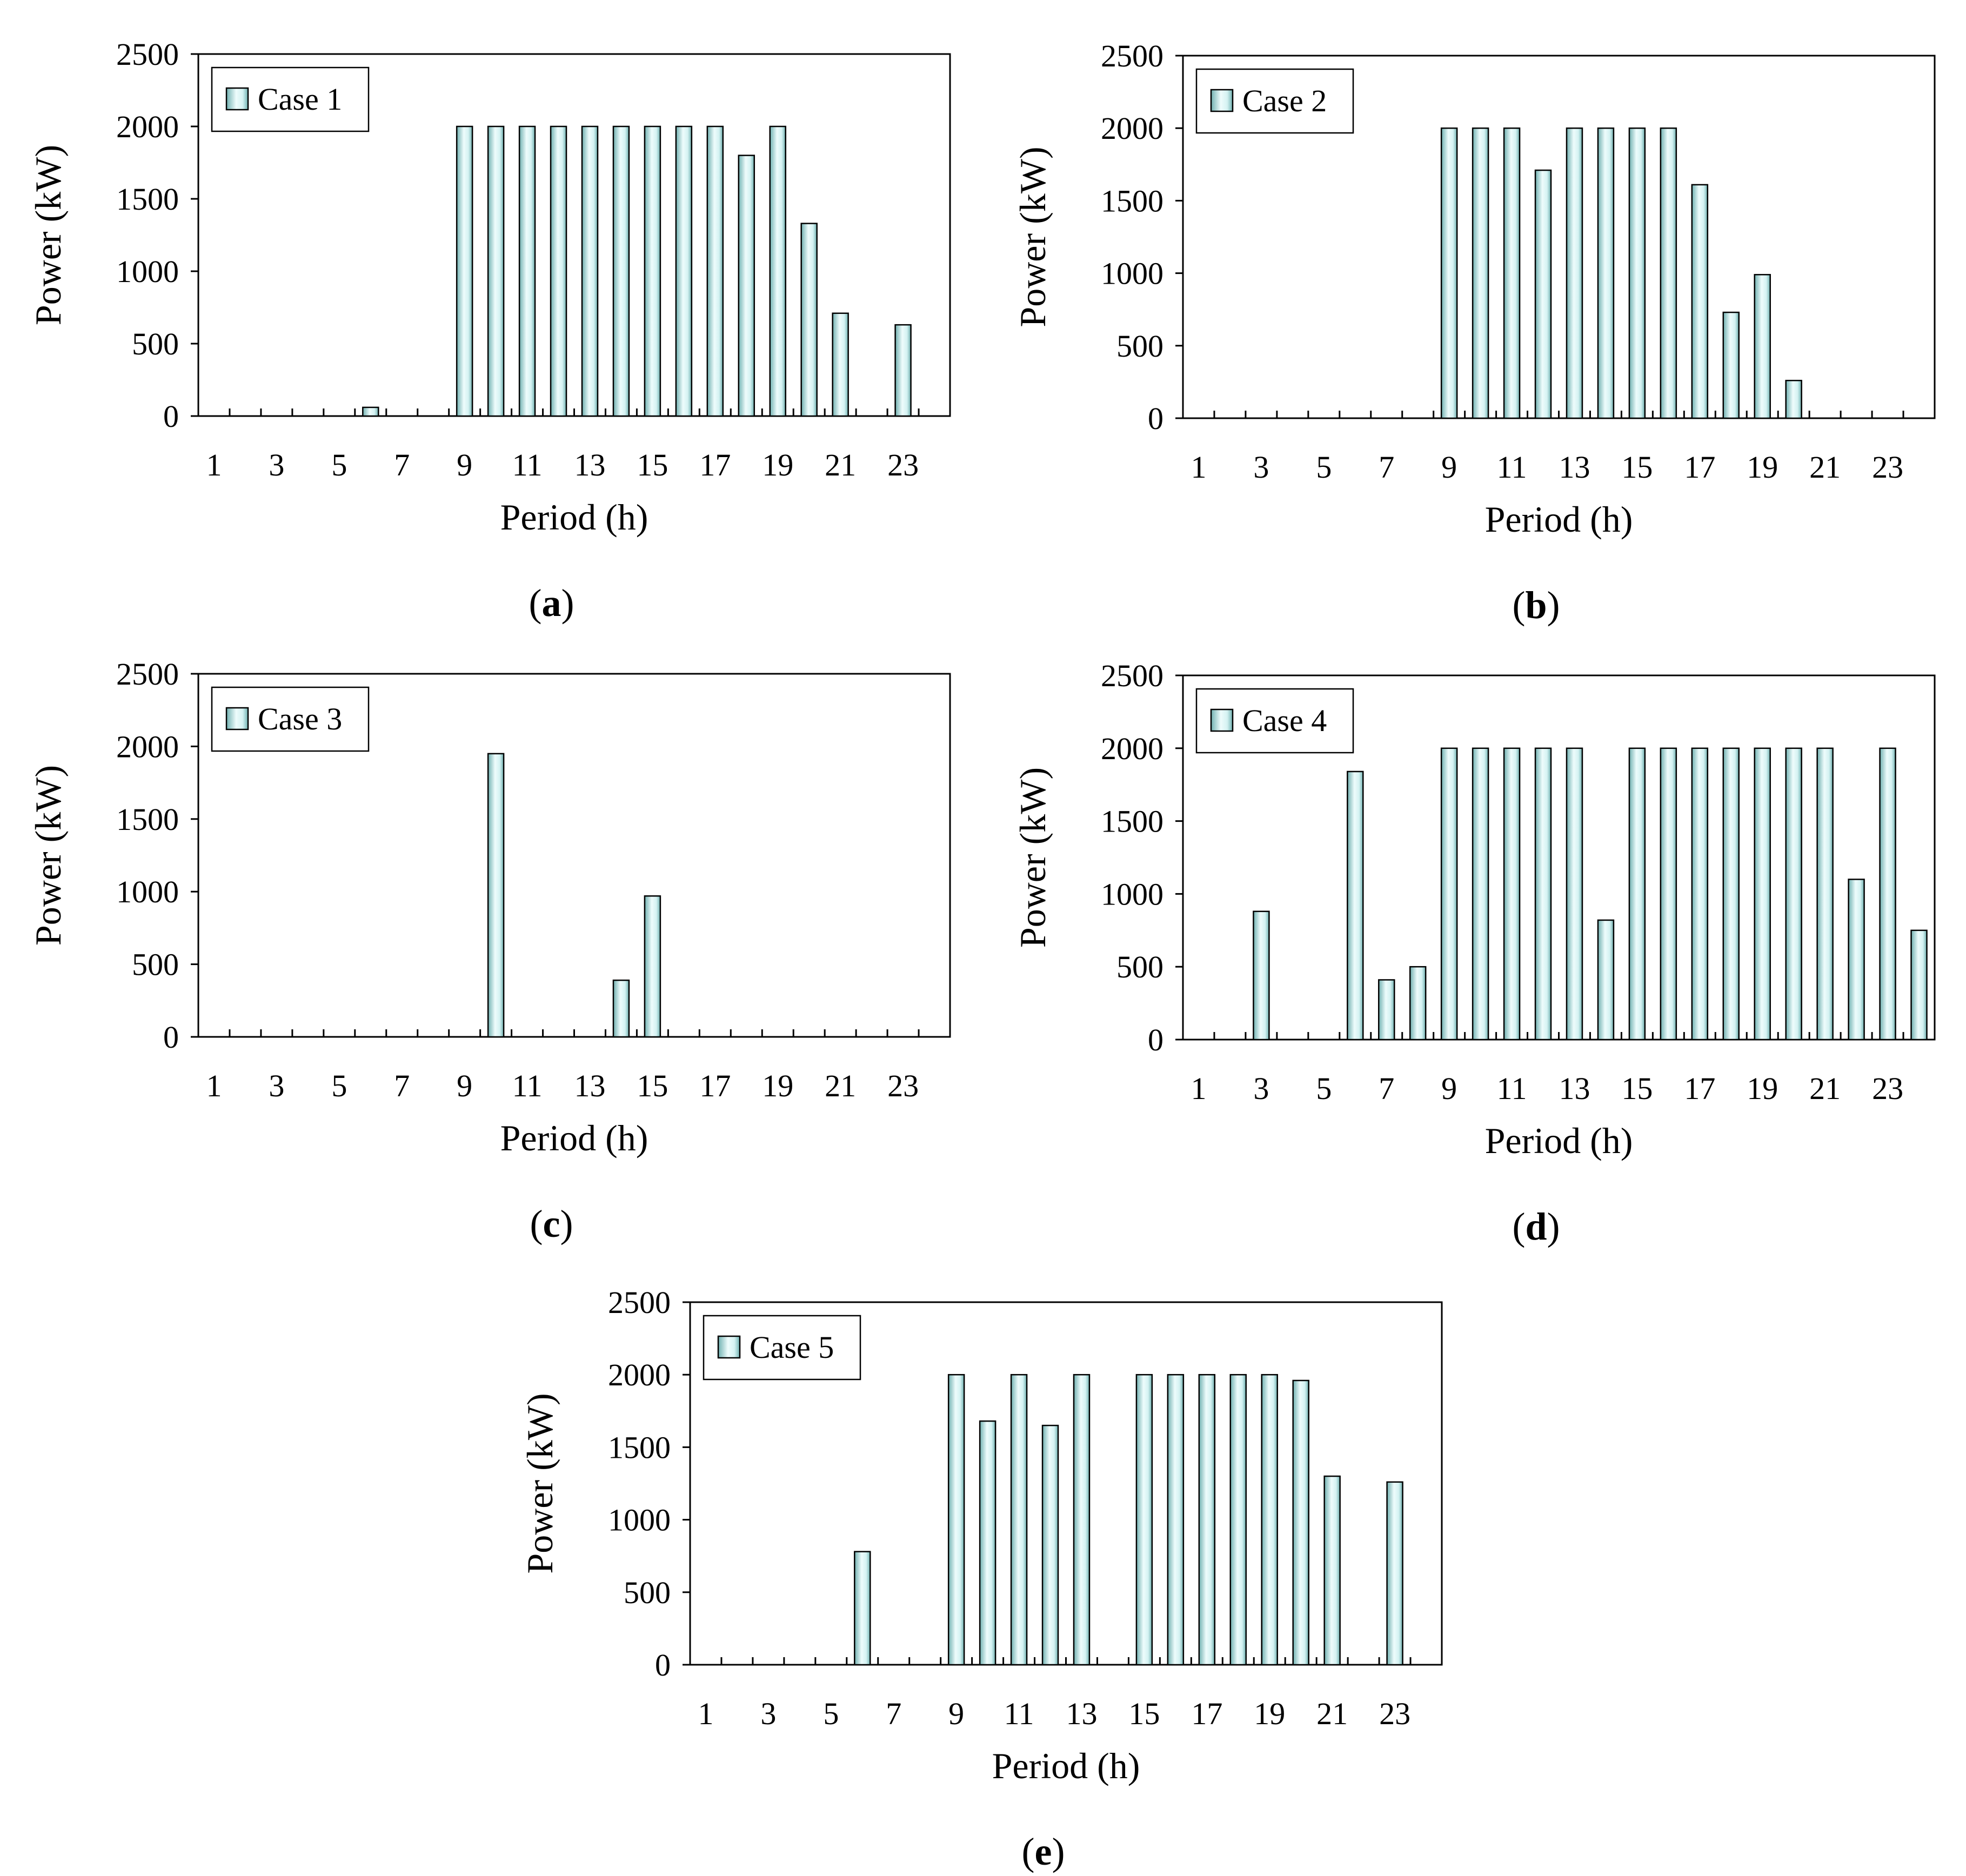 This screenshot has height=1876, width=1966. What do you see at coordinates (300, 718) in the screenshot?
I see `legend-label: Case 3` at bounding box center [300, 718].